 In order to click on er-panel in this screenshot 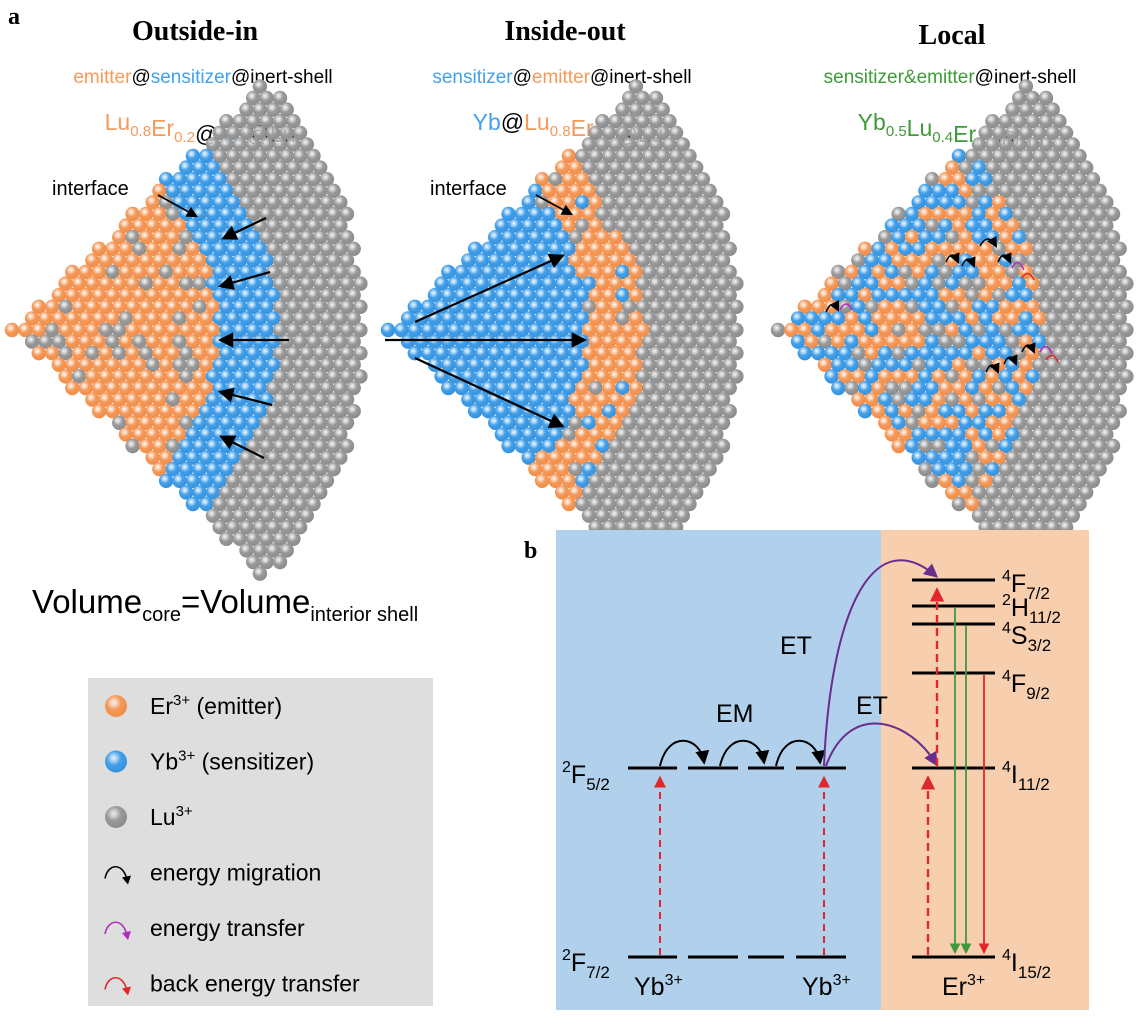, I will do `click(985, 770)`.